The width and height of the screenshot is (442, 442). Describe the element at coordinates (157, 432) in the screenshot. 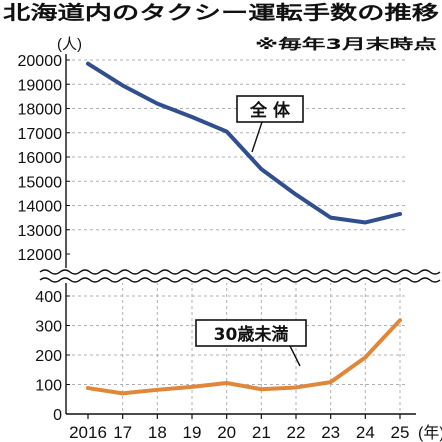

I see `x-tick-label: 18` at that location.